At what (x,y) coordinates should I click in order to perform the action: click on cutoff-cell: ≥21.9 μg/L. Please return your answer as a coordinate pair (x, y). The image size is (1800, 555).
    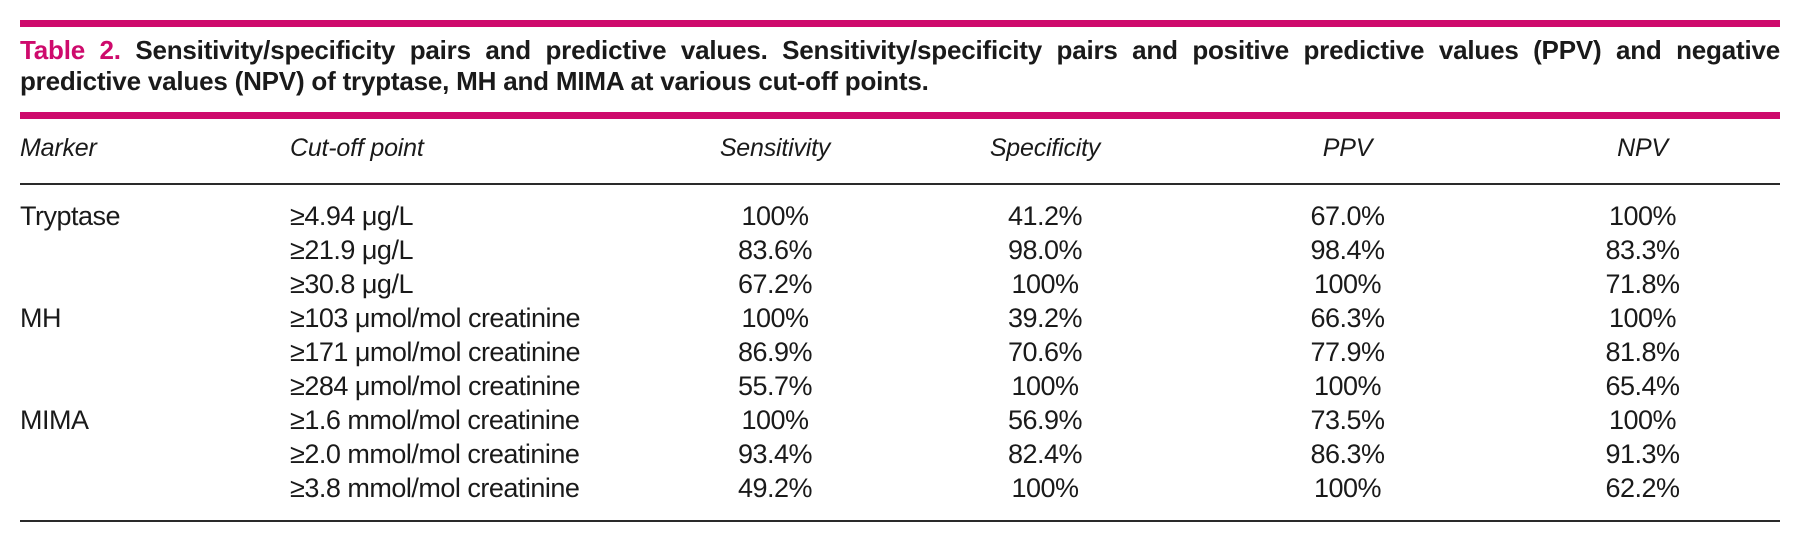
    Looking at the image, I should click on (351, 250).